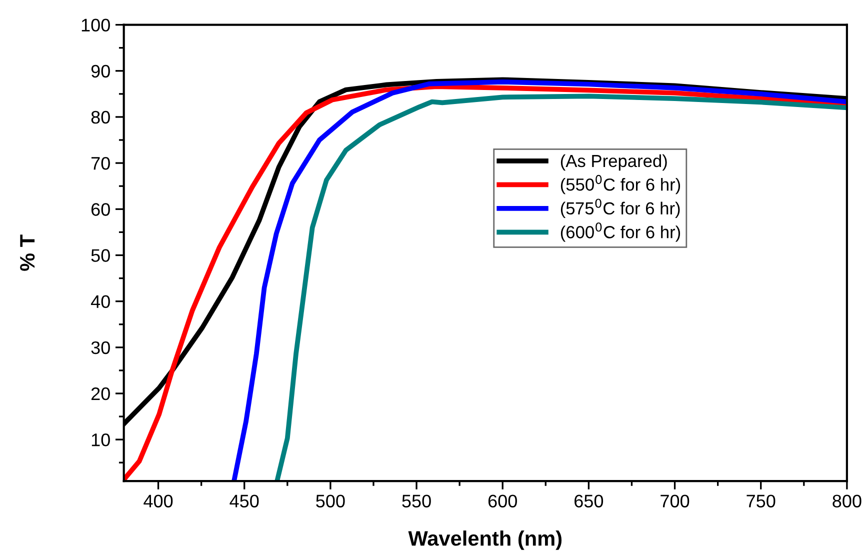  I want to click on legend-label: (As Prepared), so click(613, 162).